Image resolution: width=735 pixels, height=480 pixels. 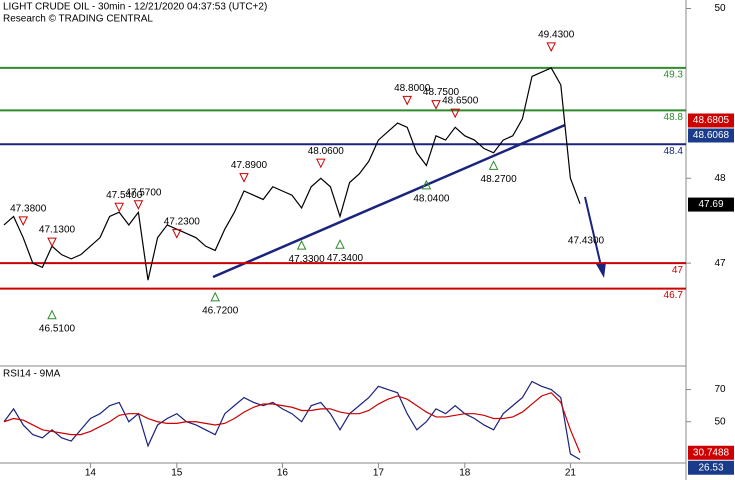 What do you see at coordinates (460, 101) in the screenshot?
I see `pivot-label: 48.6500` at bounding box center [460, 101].